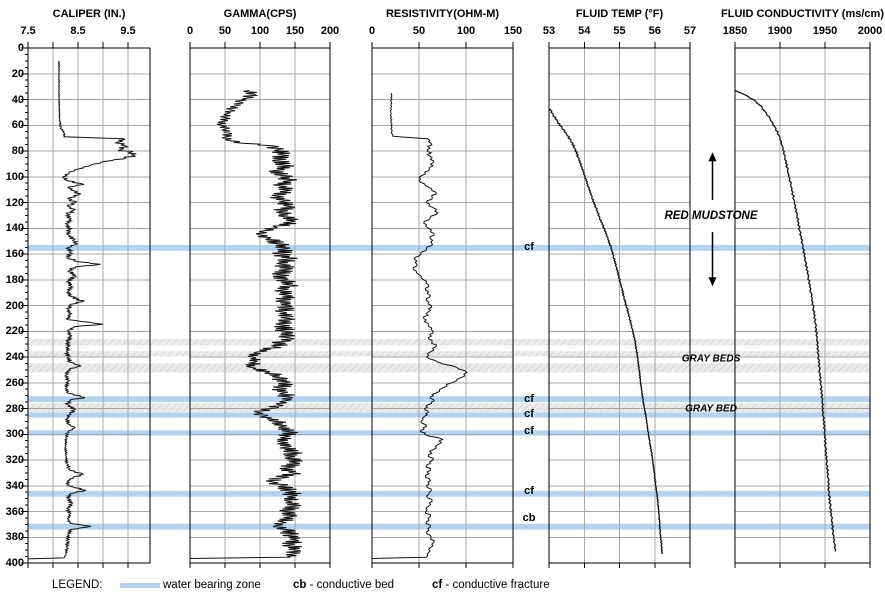 This screenshot has width=885, height=607. Describe the element at coordinates (584, 31) in the screenshot. I see `scale-label-fluid_temp: 54` at that location.